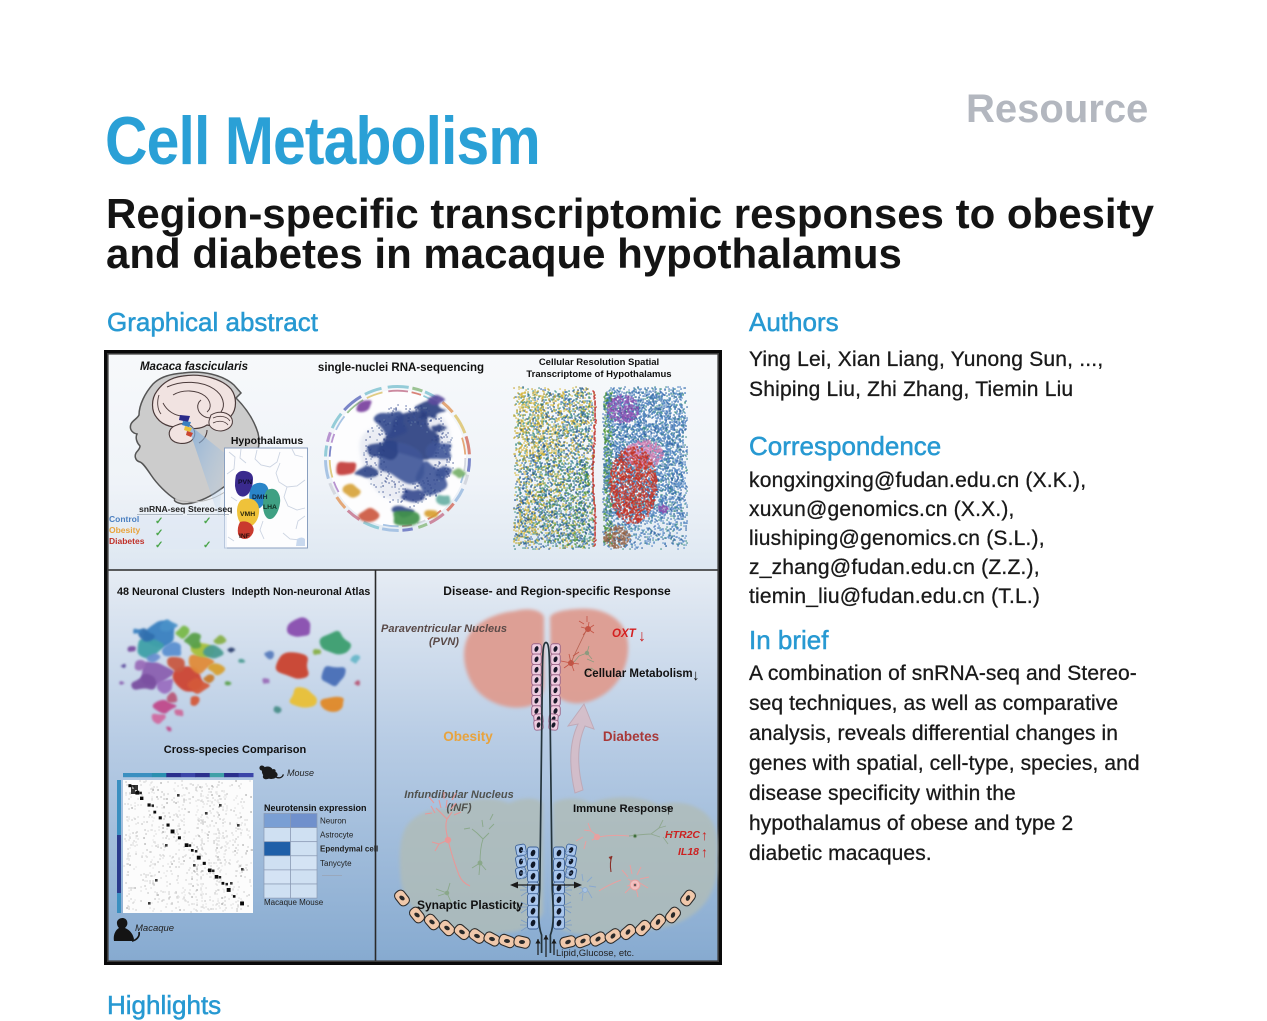 The width and height of the screenshot is (1267, 1021). I want to click on svg-text: Stereo-seq, so click(210, 509).